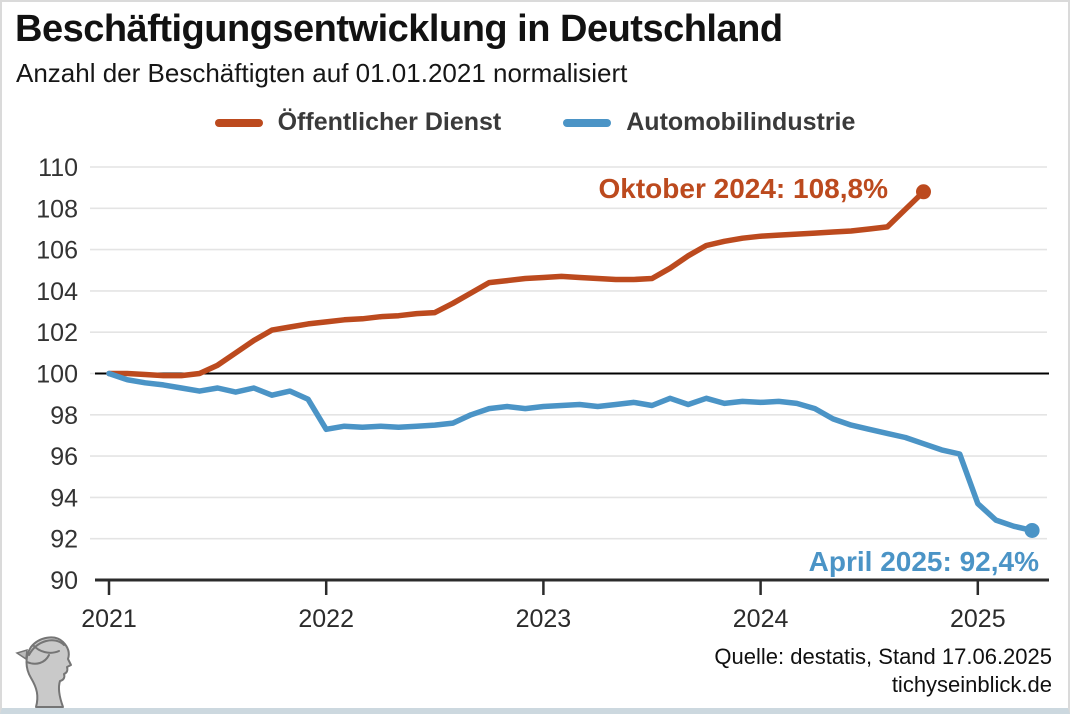 Image resolution: width=1070 pixels, height=714 pixels. Describe the element at coordinates (326, 619) in the screenshot. I see `x-tick-label: 2022` at that location.